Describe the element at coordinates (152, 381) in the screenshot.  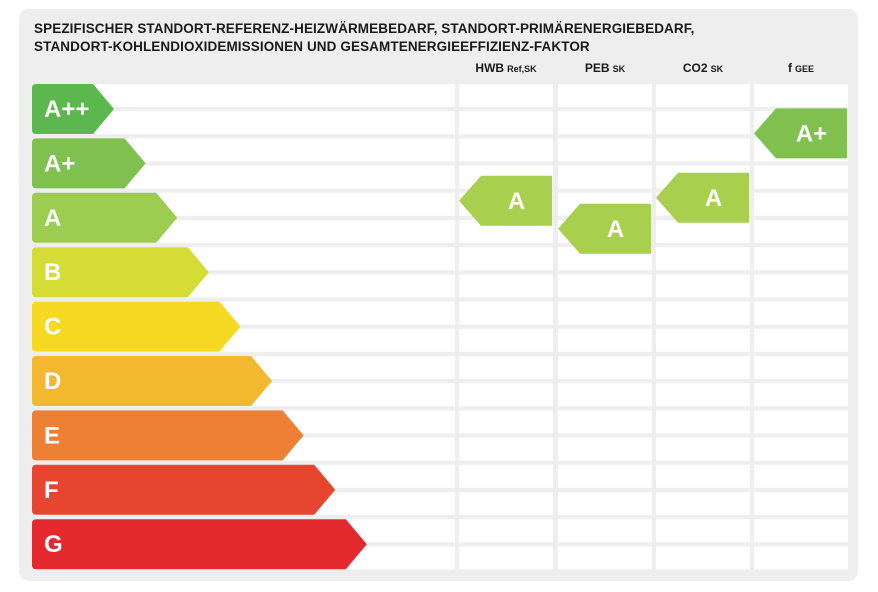
I see `class-arrow-d` at that location.